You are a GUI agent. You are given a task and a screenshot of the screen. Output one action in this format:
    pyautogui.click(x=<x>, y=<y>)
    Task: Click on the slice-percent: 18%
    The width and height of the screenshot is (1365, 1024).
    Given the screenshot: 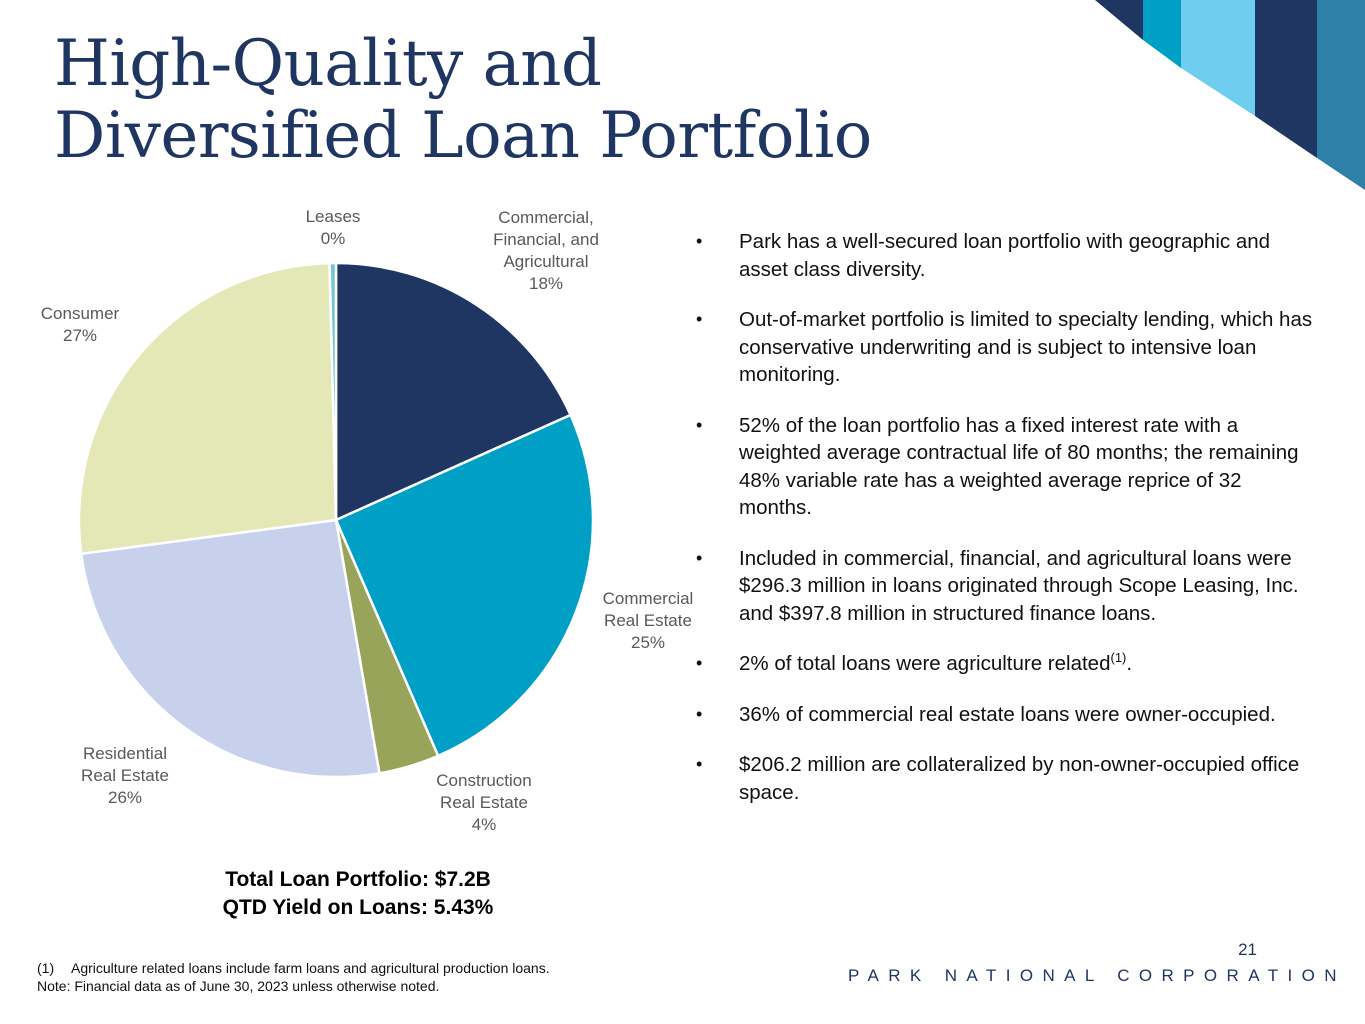 What is the action you would take?
    pyautogui.click(x=546, y=283)
    